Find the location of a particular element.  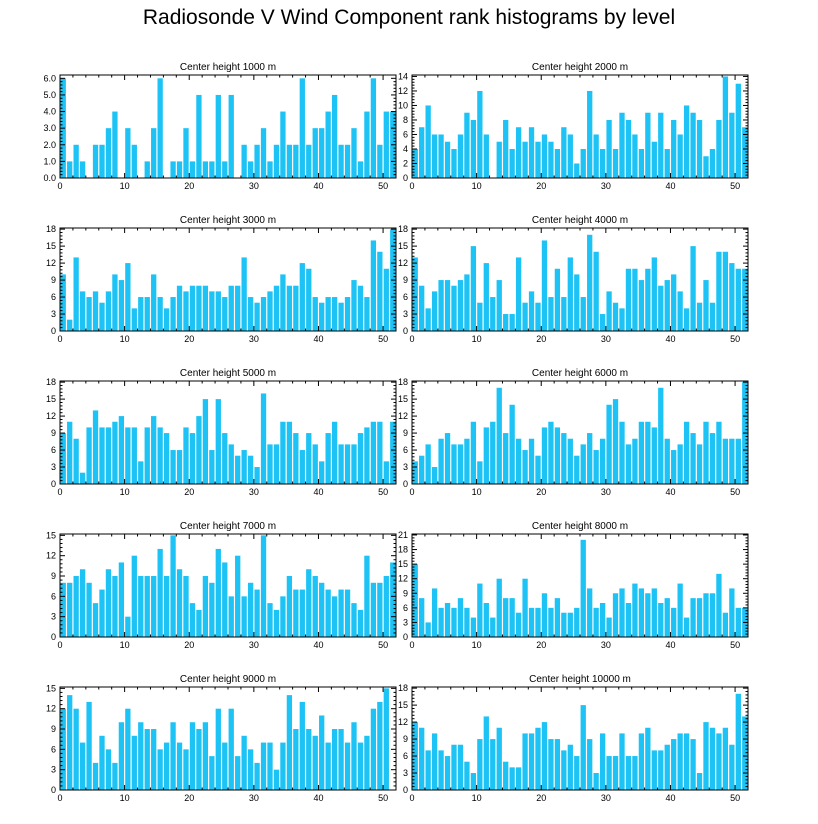

x-tick-label: 10 is located at coordinates (125, 645).